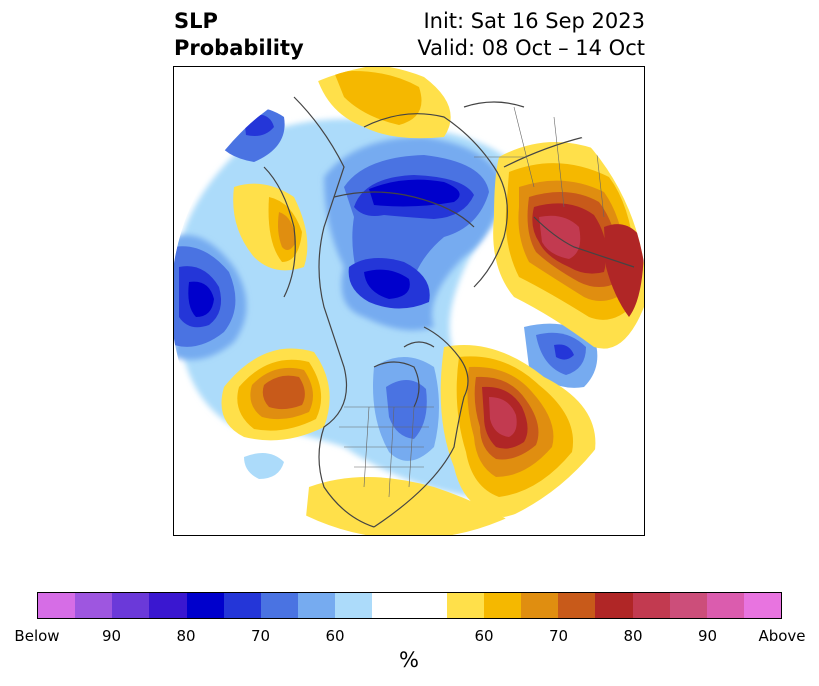  I want to click on title-line-2: Probability, so click(239, 48).